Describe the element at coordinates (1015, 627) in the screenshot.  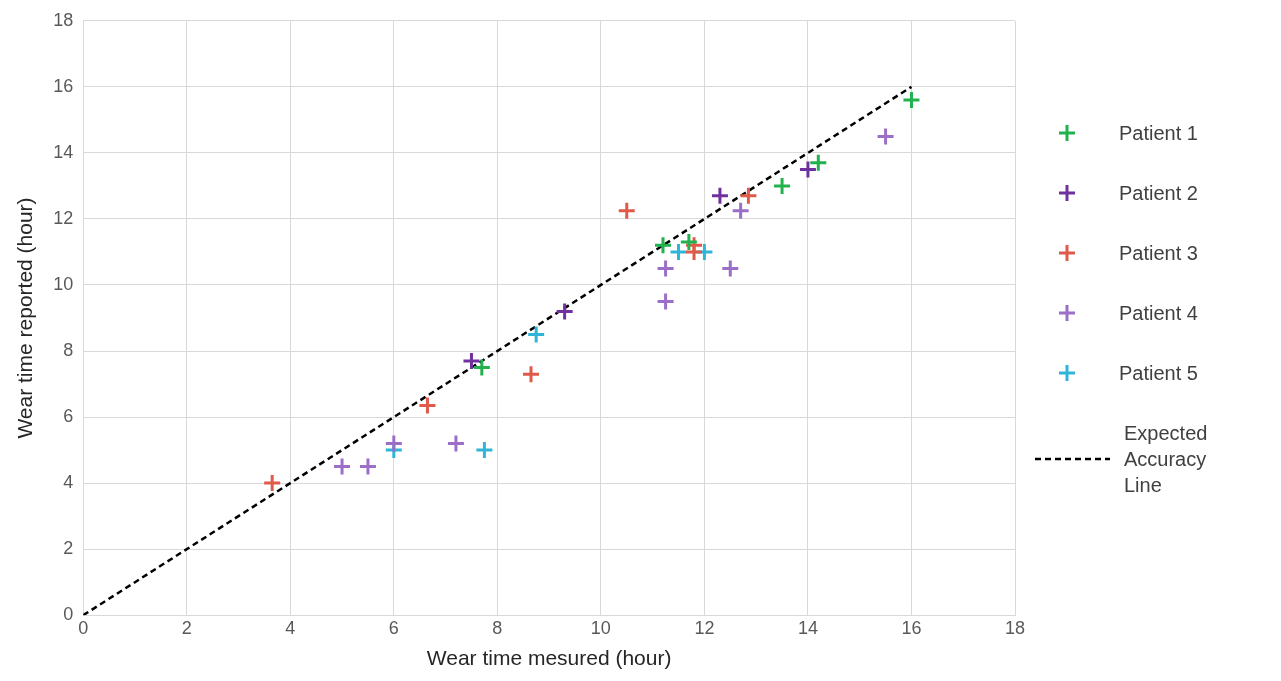
I see `x-tick-label: 18` at that location.